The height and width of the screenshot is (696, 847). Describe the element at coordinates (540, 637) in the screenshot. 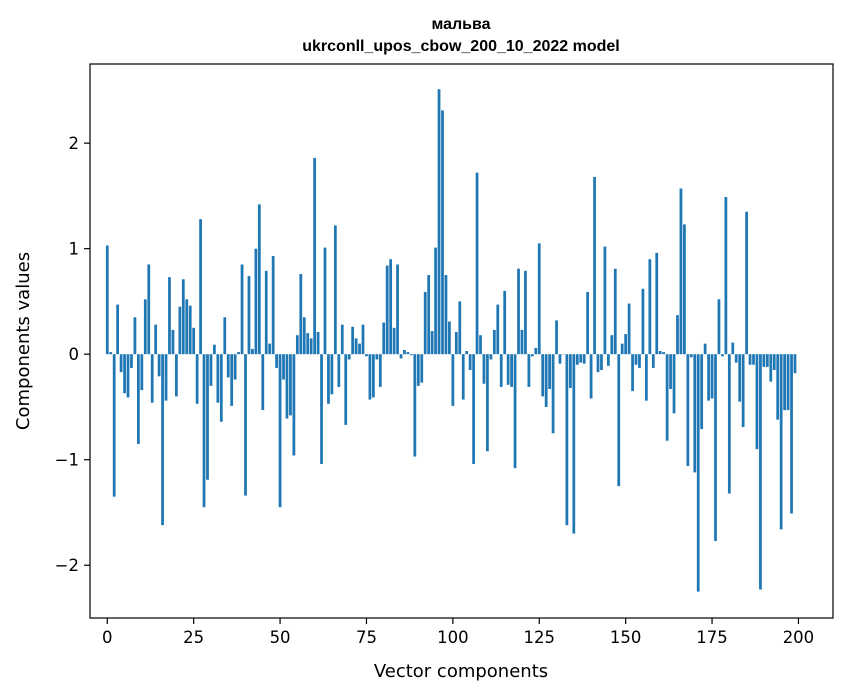

I see `x-tick-label: 125` at that location.